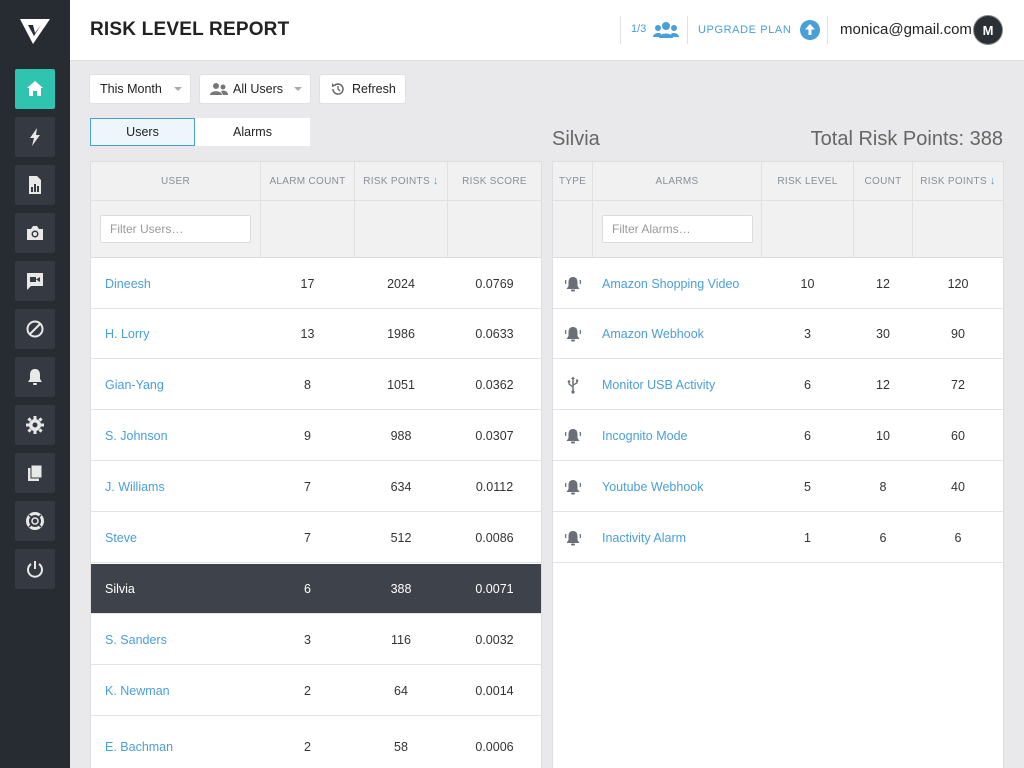 This screenshot has width=1024, height=768. I want to click on gear-icon, so click(35, 425).